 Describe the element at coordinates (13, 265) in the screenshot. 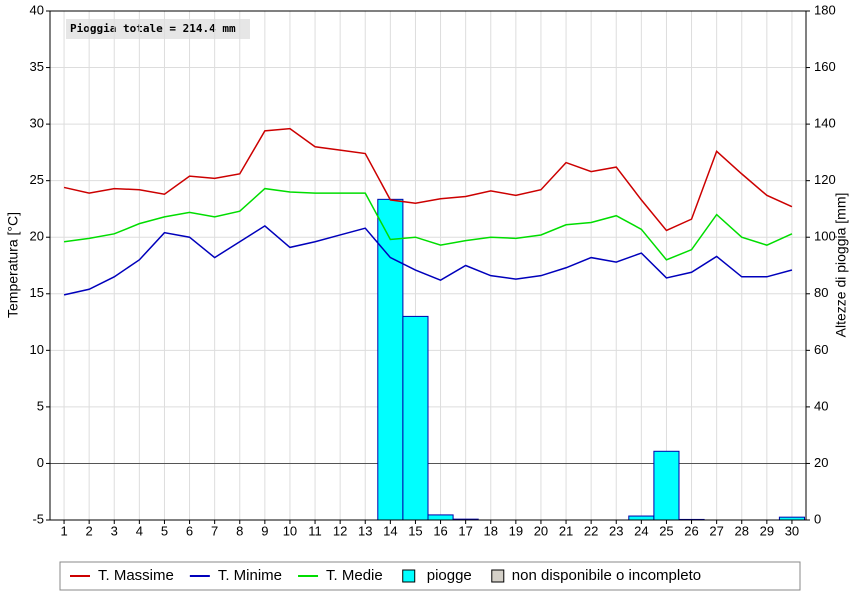

I see `y-axis-label: Temperatura [°C]` at that location.